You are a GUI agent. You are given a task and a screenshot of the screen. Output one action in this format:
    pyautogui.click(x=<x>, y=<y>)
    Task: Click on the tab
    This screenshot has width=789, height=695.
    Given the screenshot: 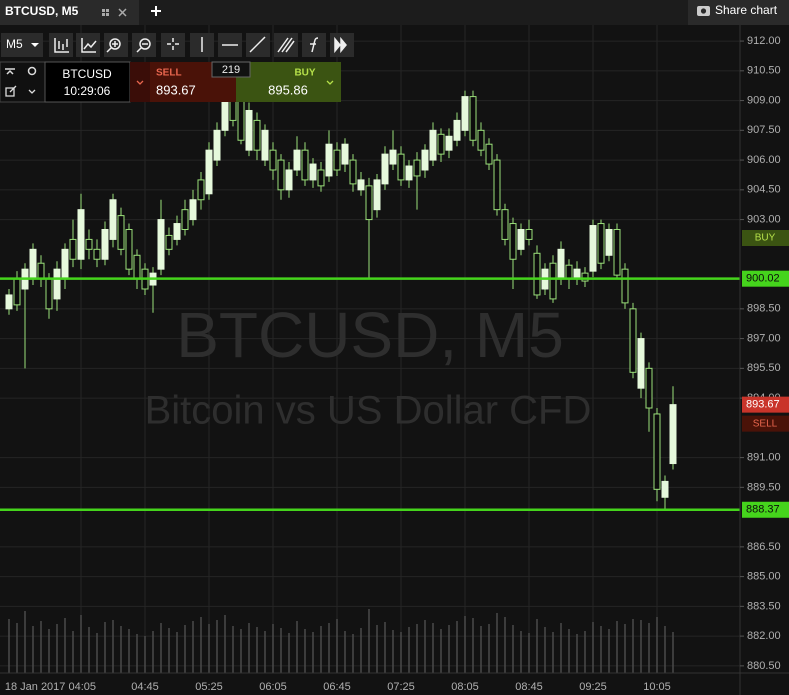 What is the action you would take?
    pyautogui.click(x=69, y=12)
    